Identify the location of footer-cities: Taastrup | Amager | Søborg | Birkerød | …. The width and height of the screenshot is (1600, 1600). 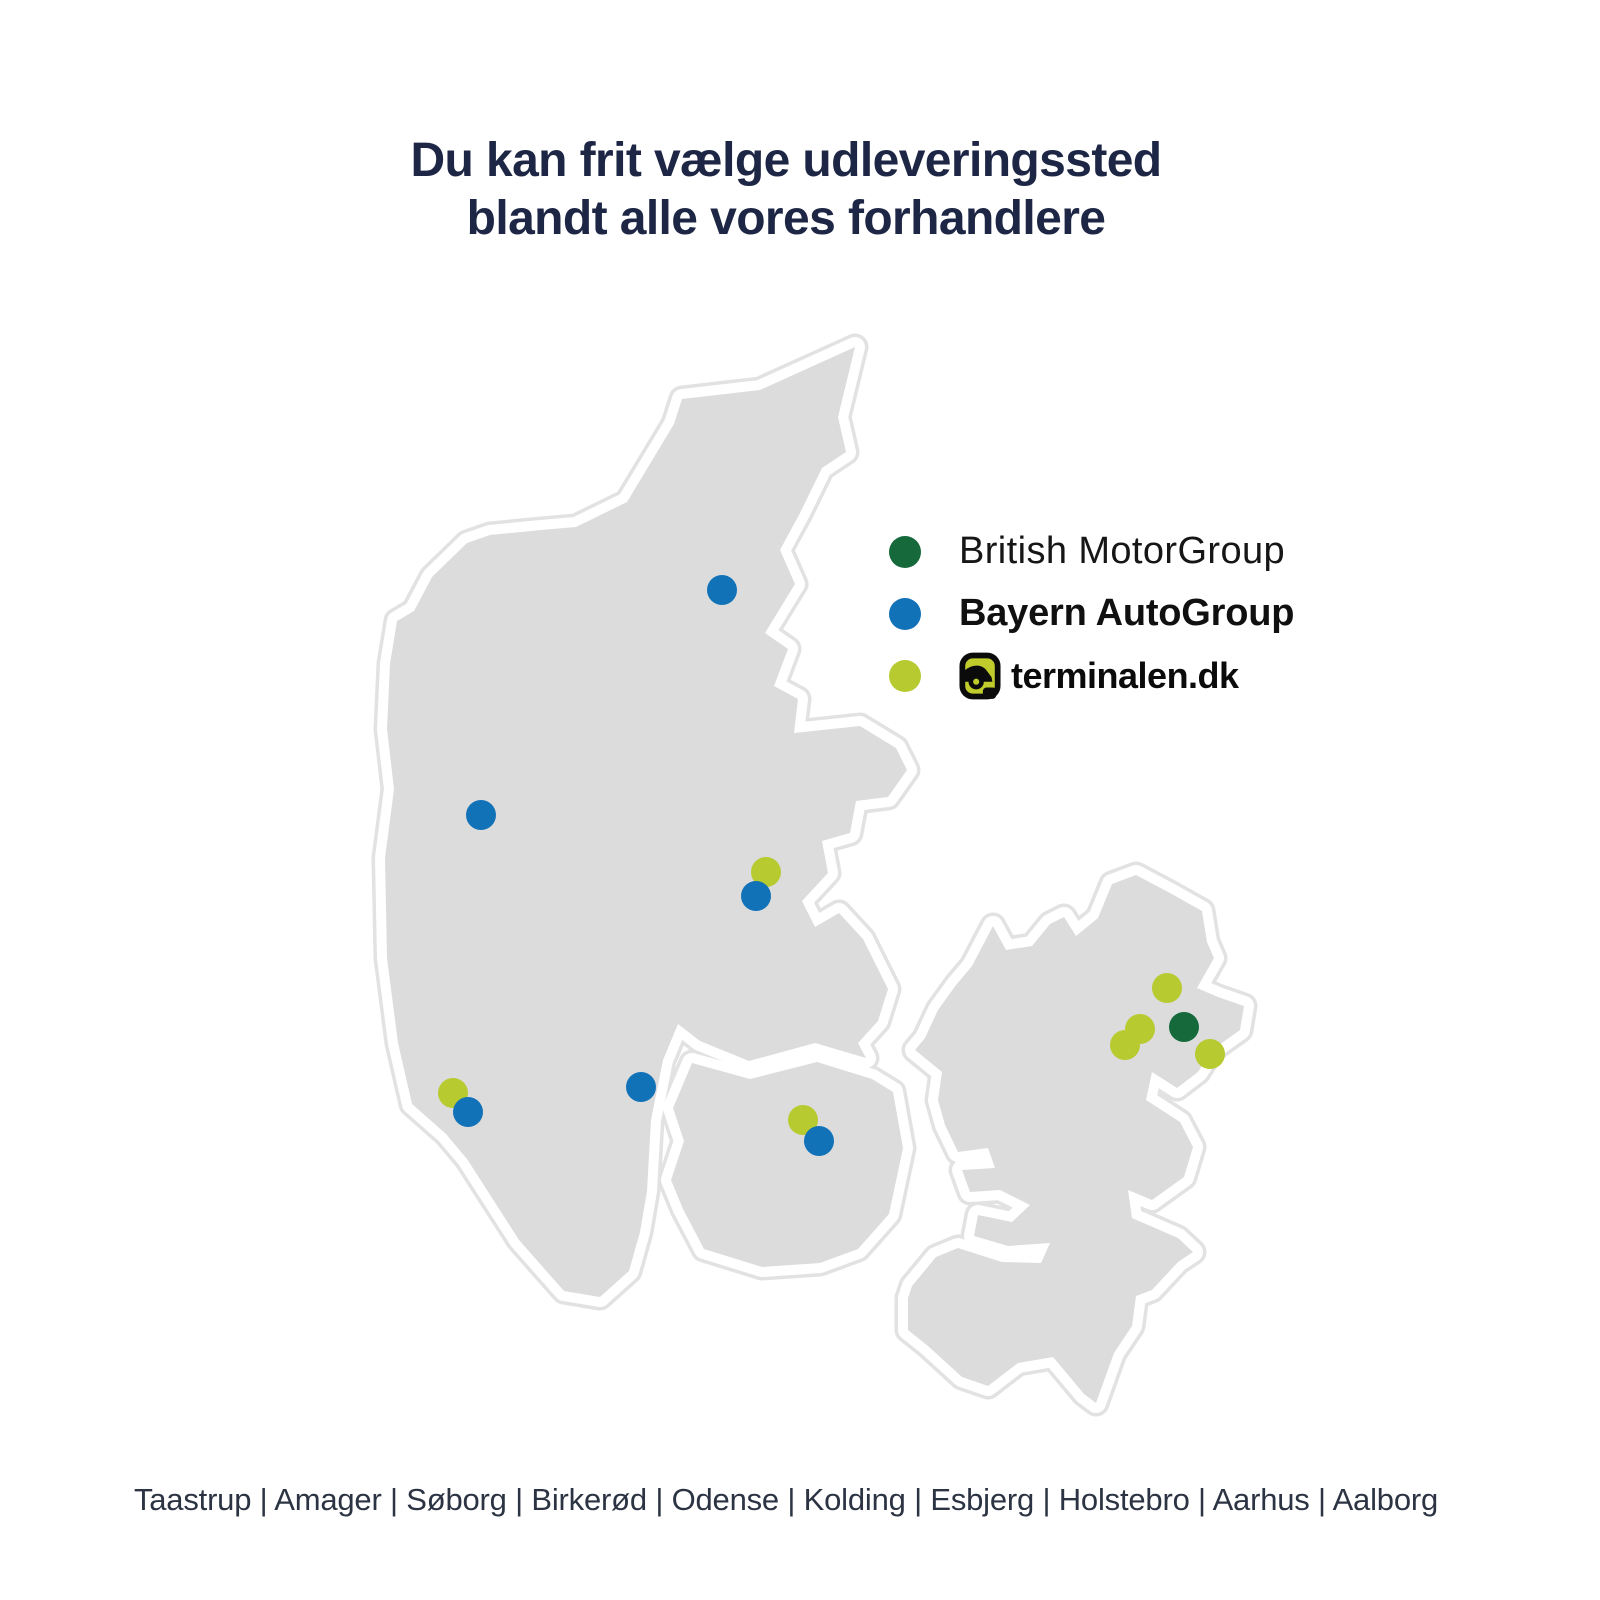
(786, 1499).